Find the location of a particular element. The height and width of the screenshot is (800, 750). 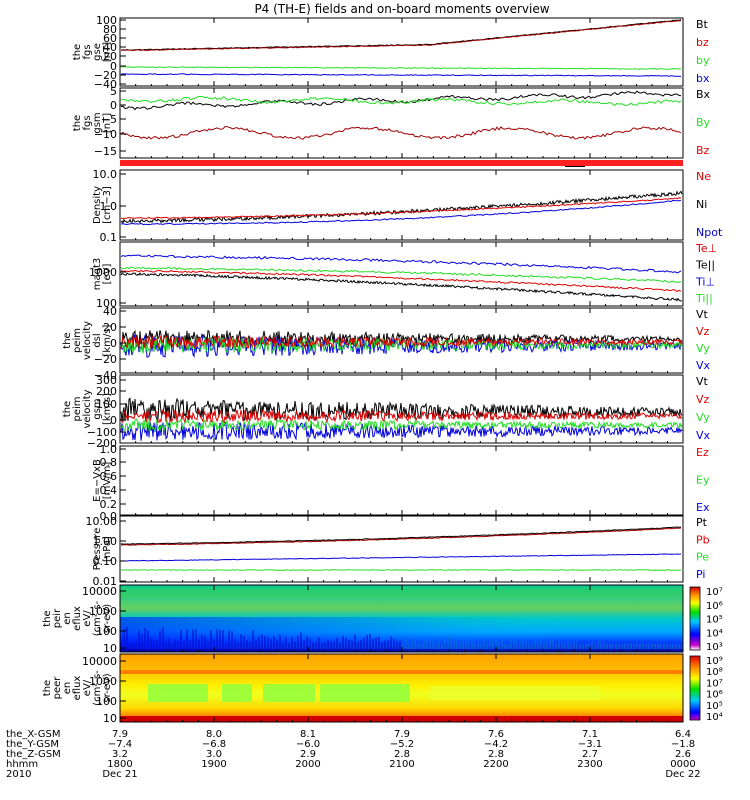

colorbar-label-peir_spec: 10⁵ is located at coordinates (714, 620).